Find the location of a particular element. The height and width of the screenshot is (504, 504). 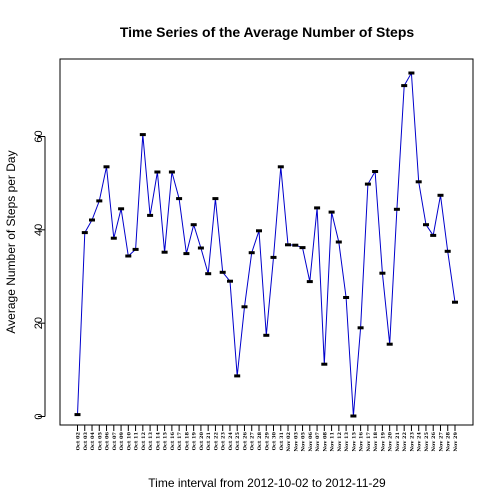

x-tick-label: Oct 05 is located at coordinates (100, 440).